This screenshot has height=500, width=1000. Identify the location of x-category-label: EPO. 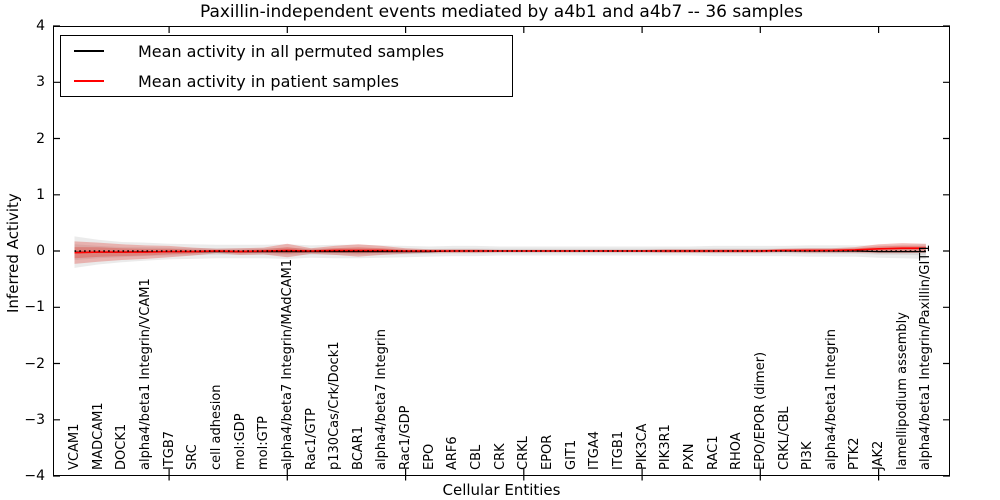
(429, 456).